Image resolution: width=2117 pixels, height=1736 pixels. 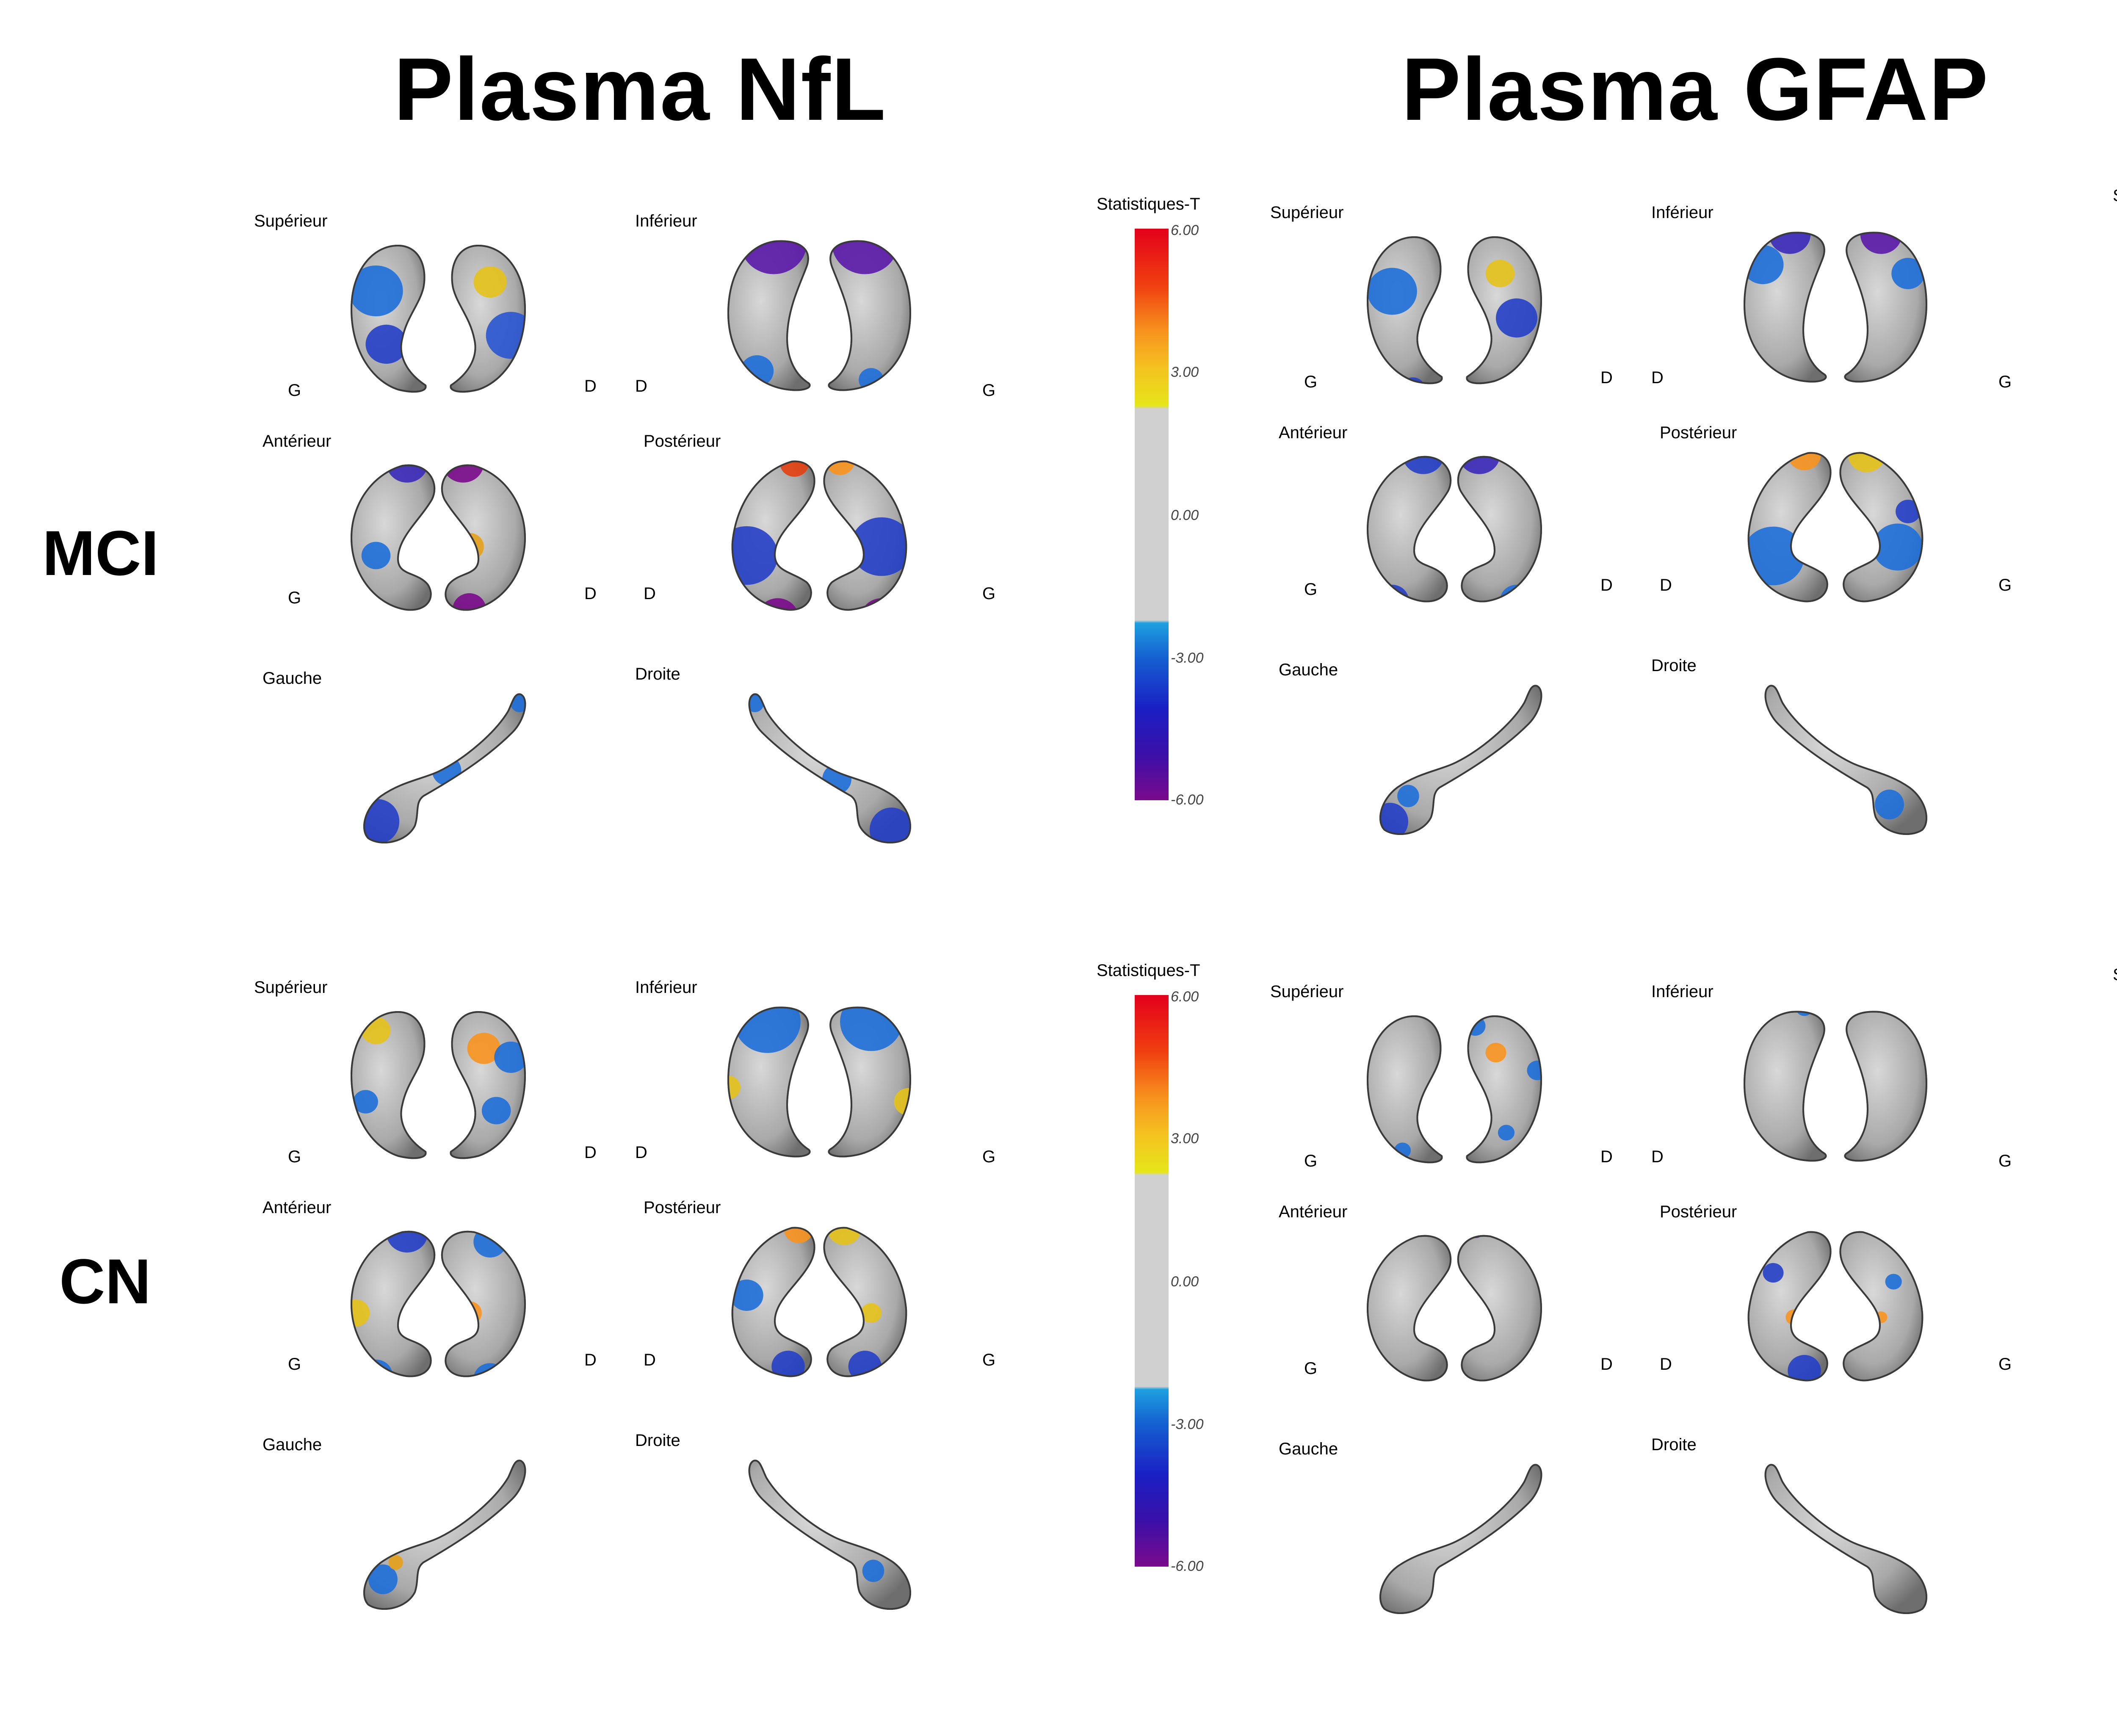 What do you see at coordinates (640, 89) in the screenshot?
I see `column-title-nfl: Plasma NfL` at bounding box center [640, 89].